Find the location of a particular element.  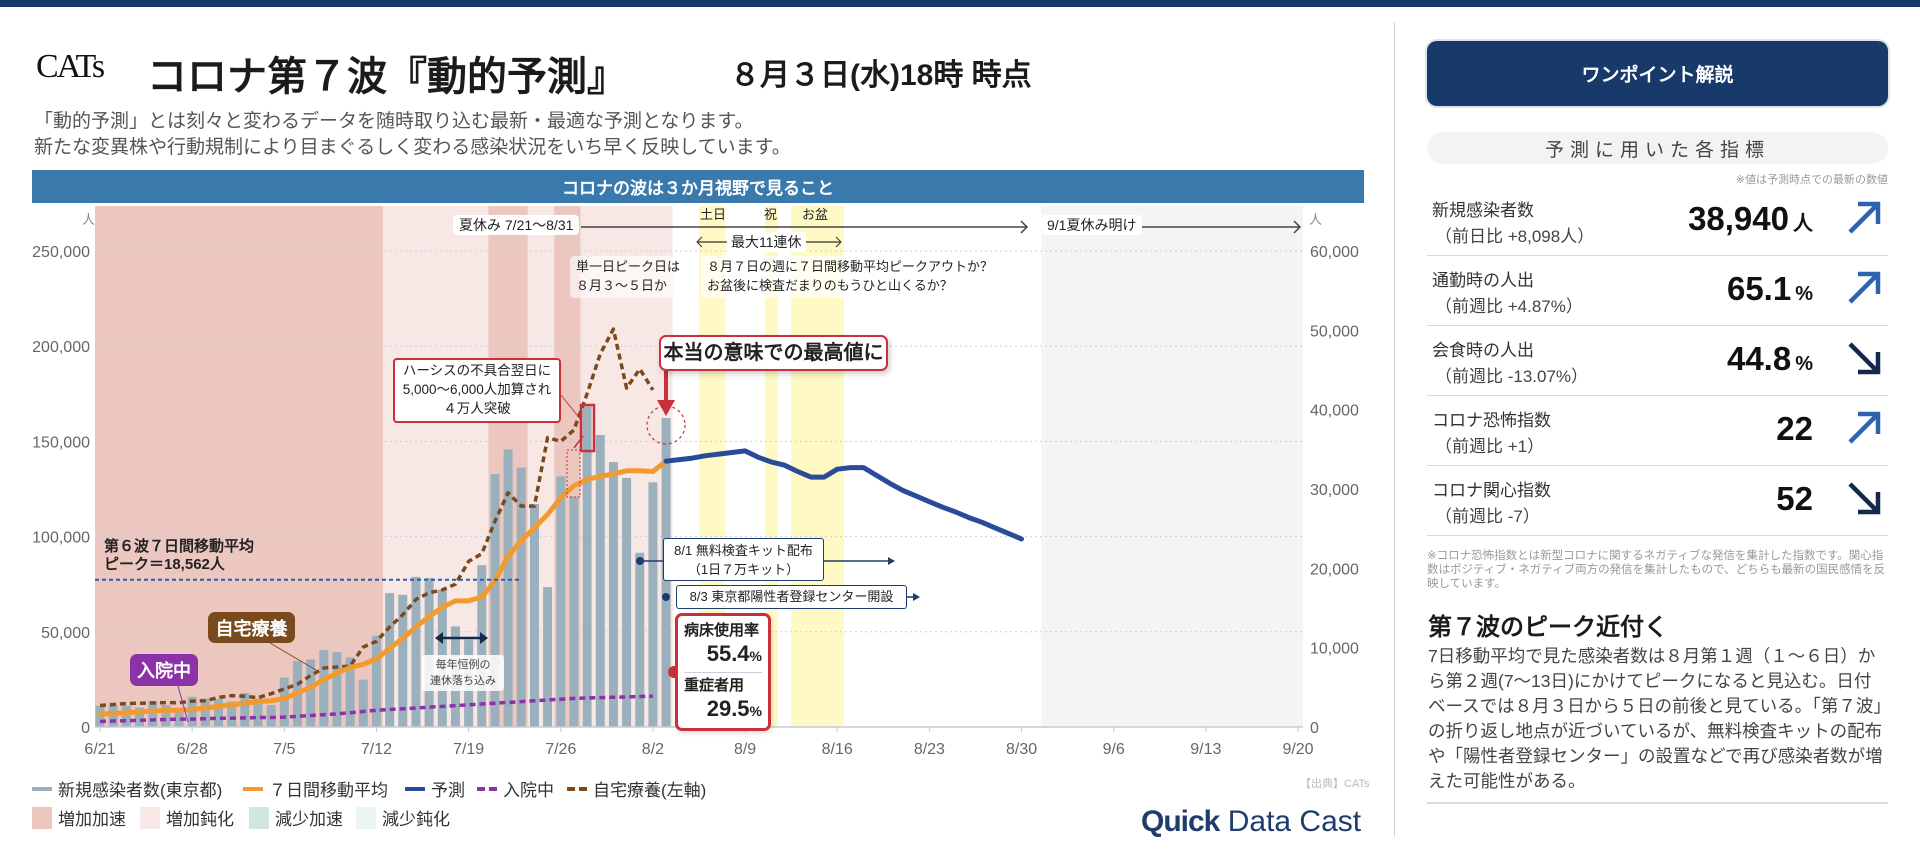

legend-increase-slow: 増加鈍化 is located at coordinates (187, 817).